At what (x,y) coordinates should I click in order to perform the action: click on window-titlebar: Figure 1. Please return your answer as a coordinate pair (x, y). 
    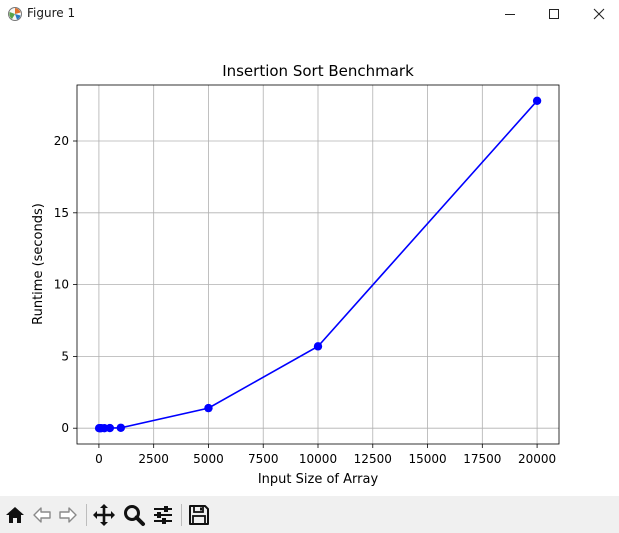
    Looking at the image, I should click on (309, 14).